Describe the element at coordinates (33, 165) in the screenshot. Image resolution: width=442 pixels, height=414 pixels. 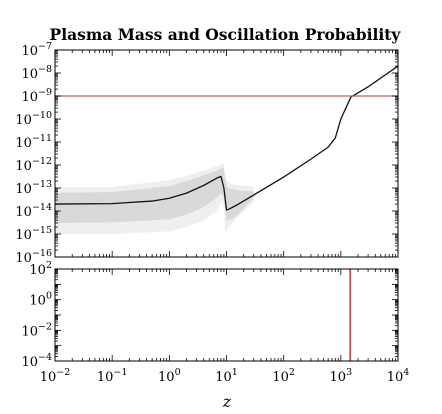
I see `top-y-tick-label: 10⁻¹²` at that location.